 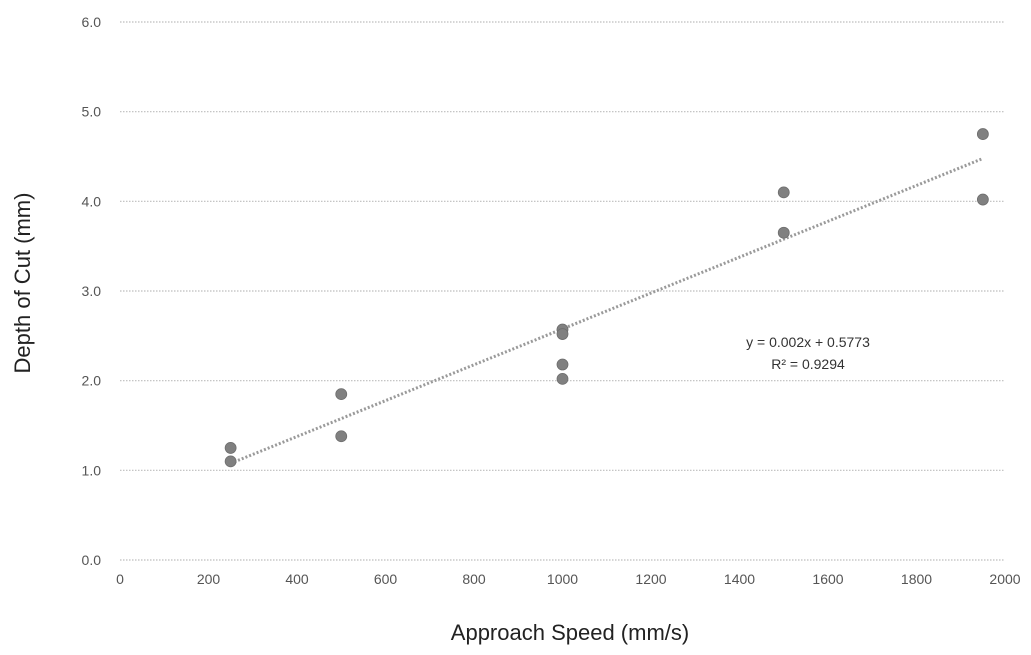 I want to click on y-tick-label: 1.0, so click(x=92, y=470).